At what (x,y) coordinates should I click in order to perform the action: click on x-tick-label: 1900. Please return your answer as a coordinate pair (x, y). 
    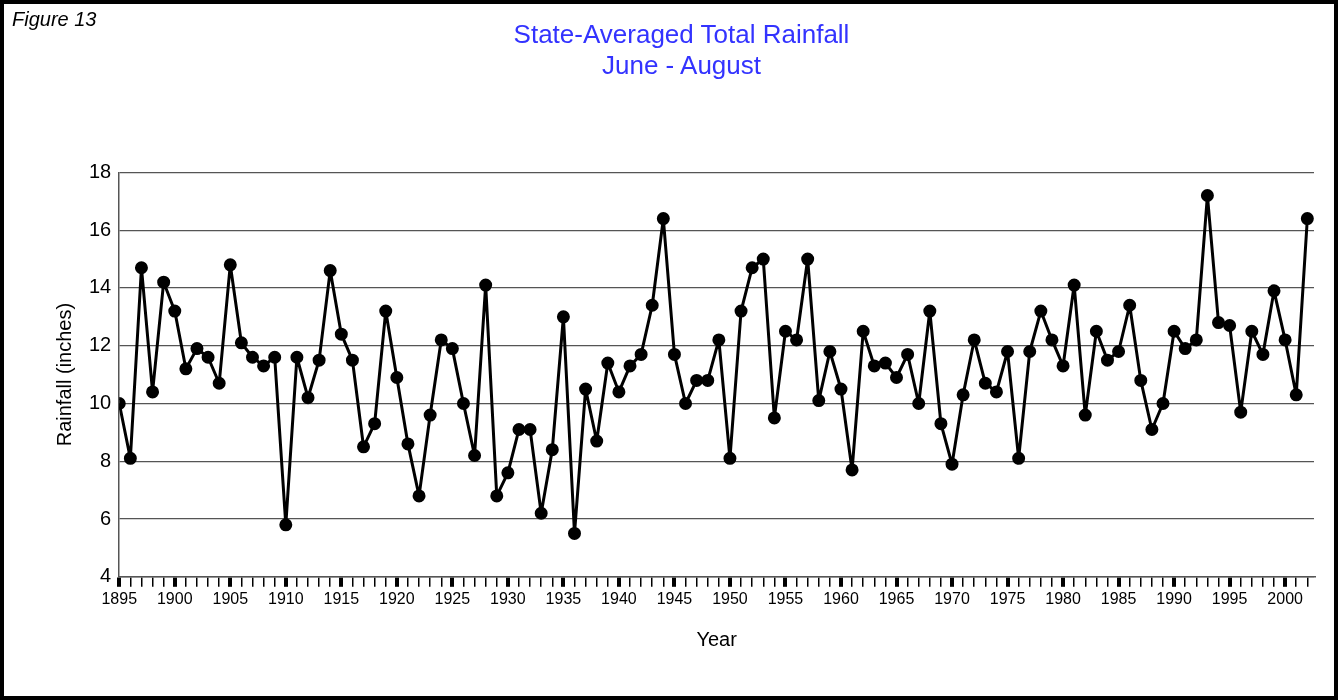
    Looking at the image, I should click on (174, 598).